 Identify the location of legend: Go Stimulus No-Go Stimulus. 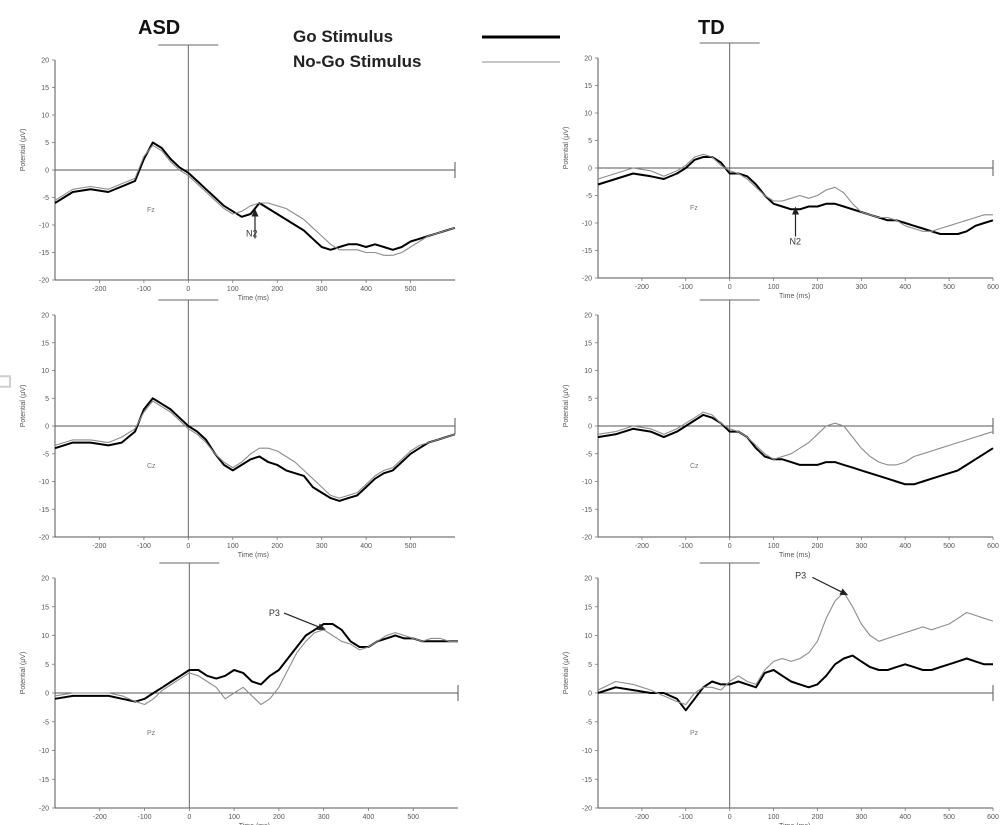
(426, 49).